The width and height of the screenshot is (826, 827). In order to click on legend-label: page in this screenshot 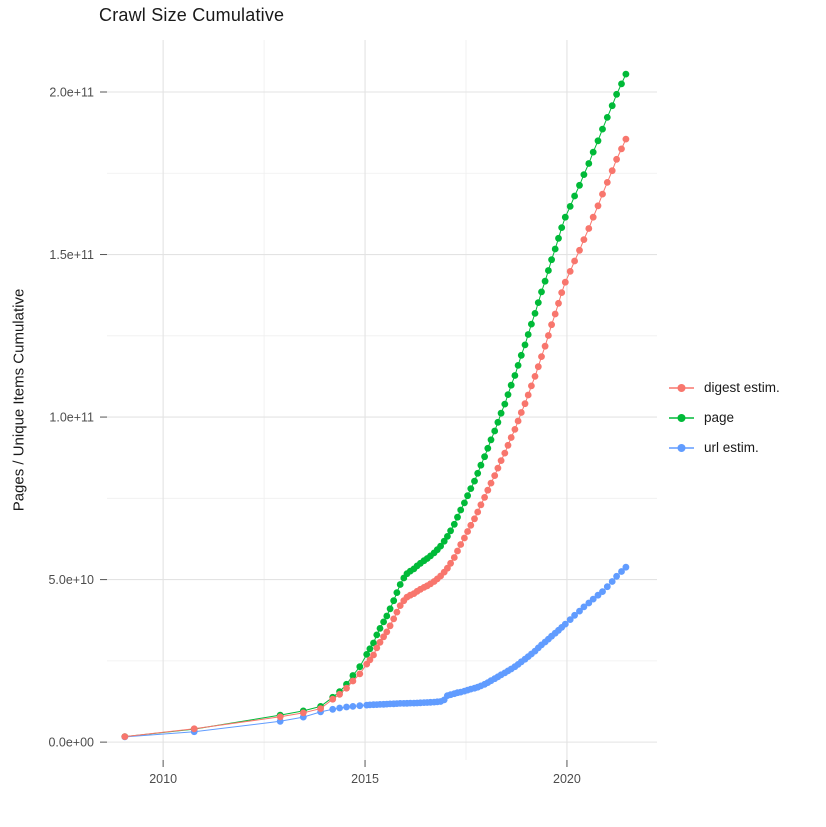, I will do `click(719, 417)`.